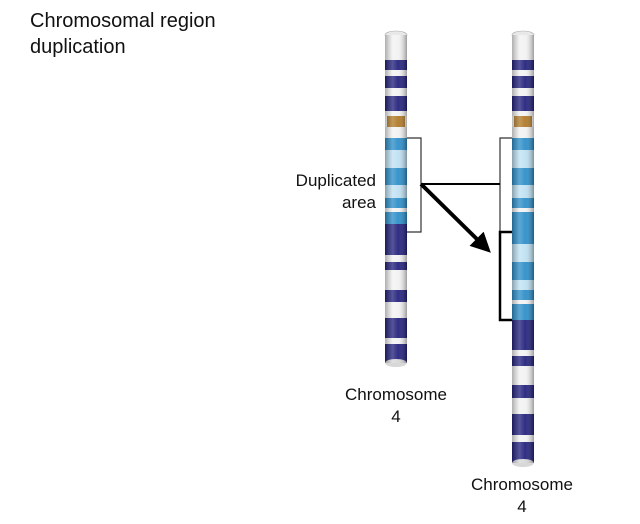 The width and height of the screenshot is (640, 524). Describe the element at coordinates (358, 202) in the screenshot. I see `duplicated-area-label-line2: area` at that location.